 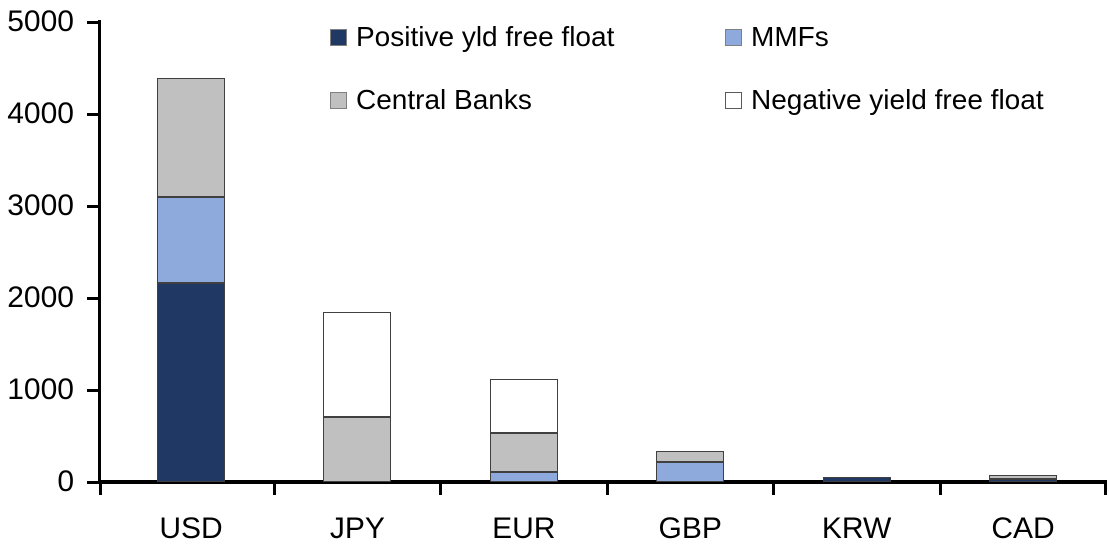 What do you see at coordinates (523, 452) in the screenshot?
I see `bar-segment-eur-central-banks` at bounding box center [523, 452].